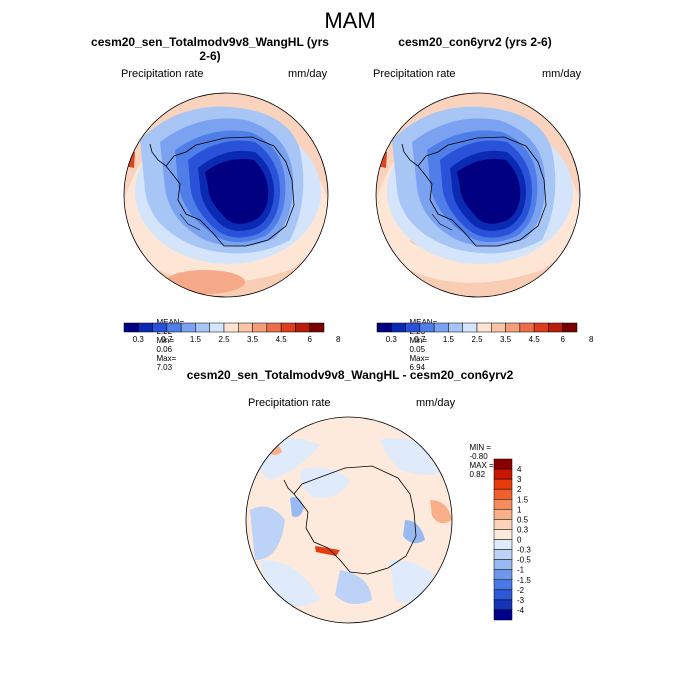  I want to click on panel1-colorbar-label: 8, so click(338, 339).